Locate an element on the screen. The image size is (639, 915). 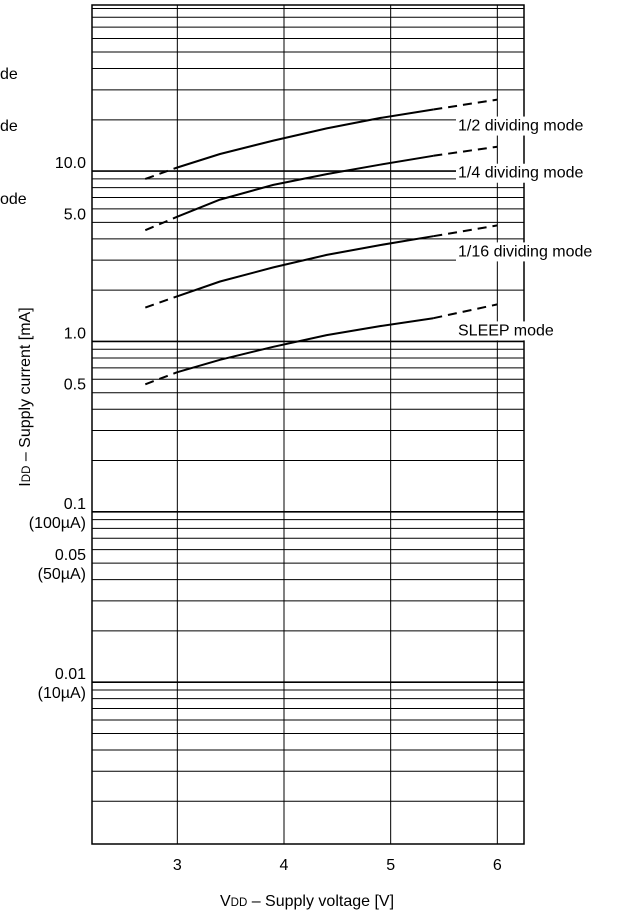
y-tick-label: 0.5 is located at coordinates (75, 385).